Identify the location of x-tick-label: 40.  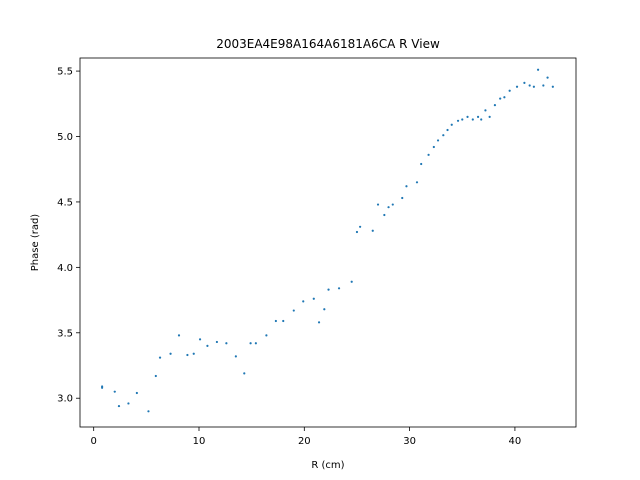
(515, 441).